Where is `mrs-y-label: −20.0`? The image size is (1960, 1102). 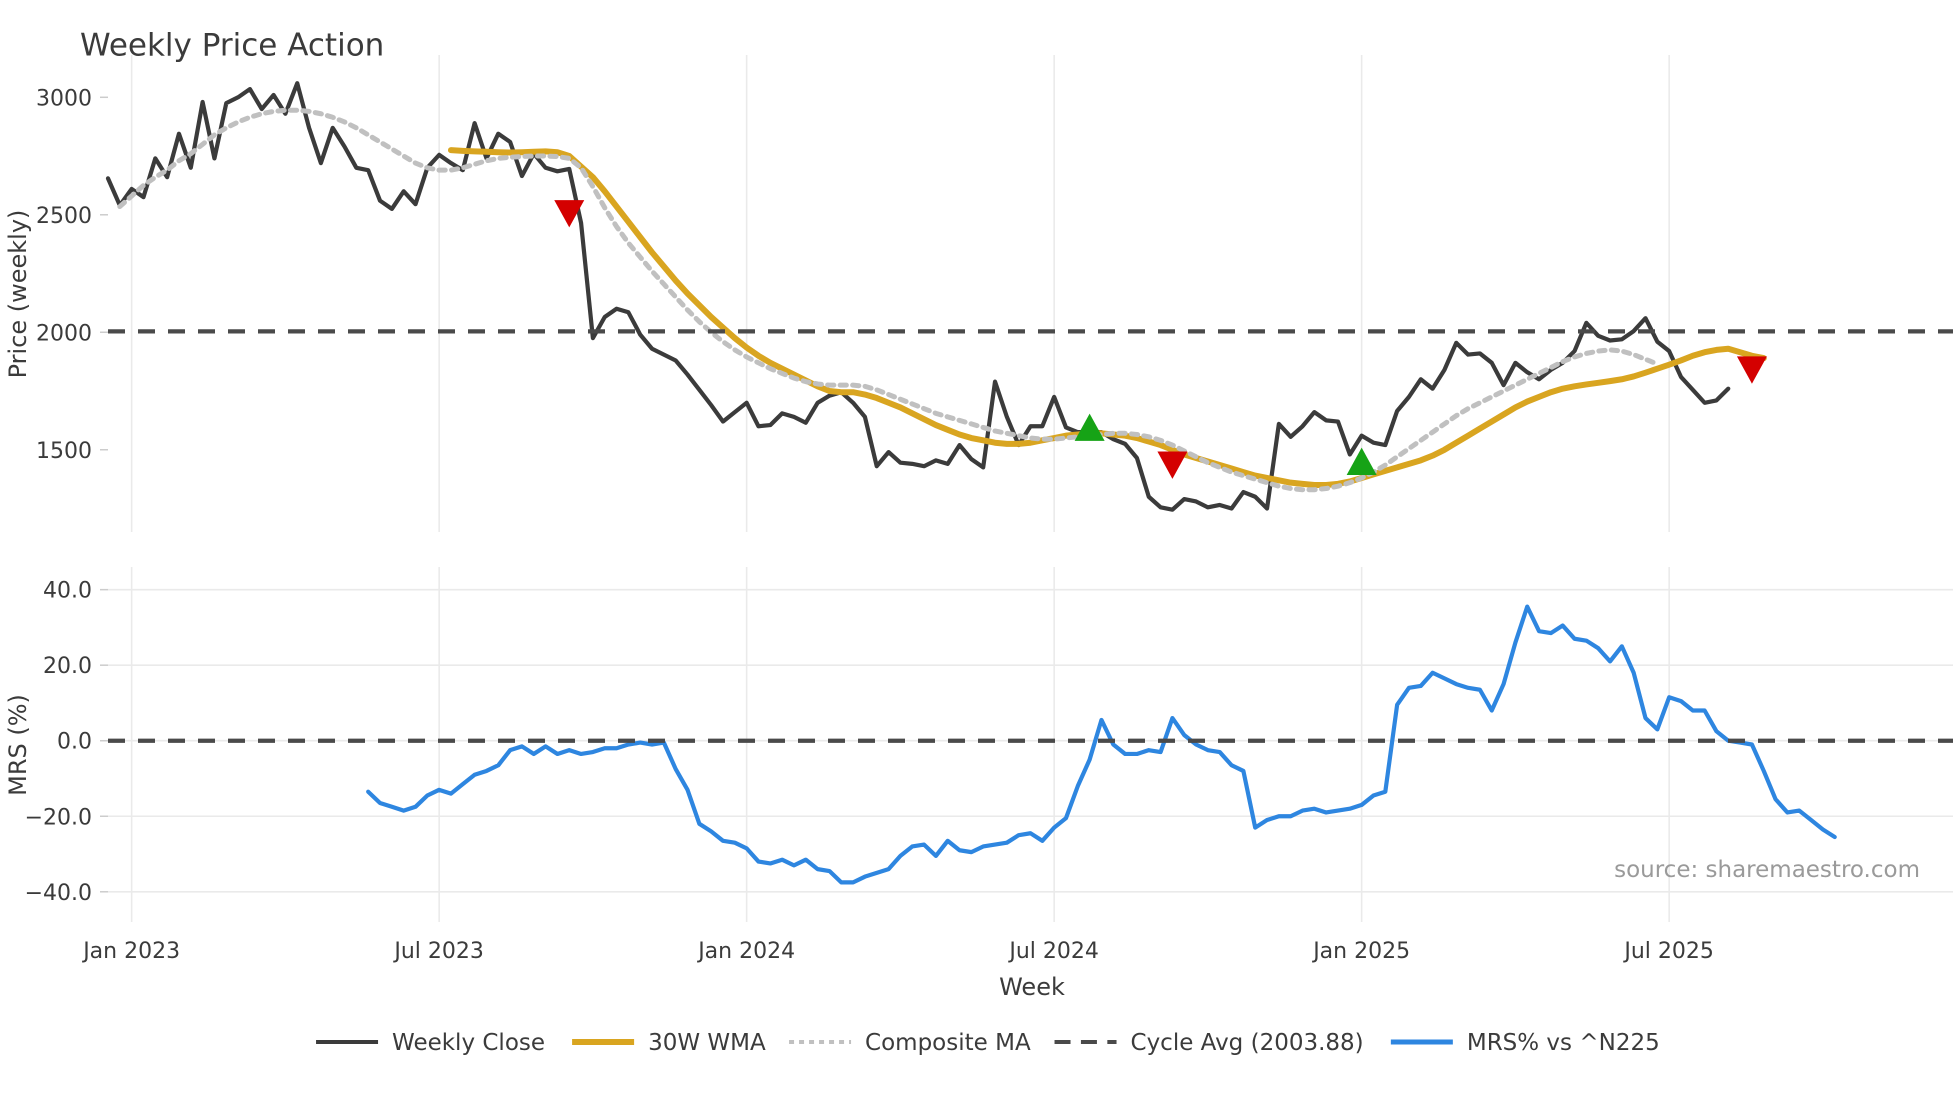
mrs-y-label: −20.0 is located at coordinates (58, 817).